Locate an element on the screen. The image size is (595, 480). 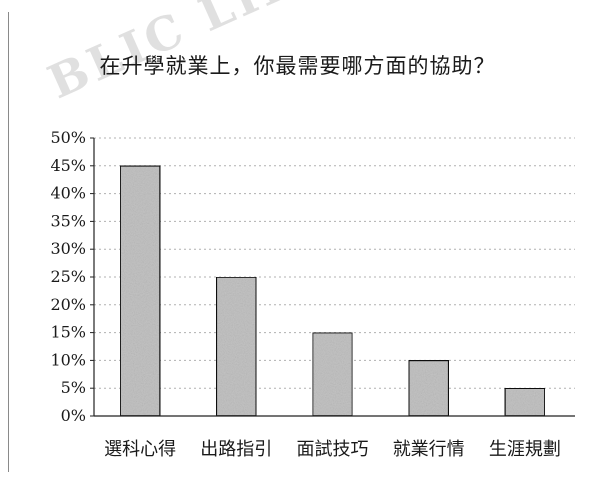
y-tick-label: 20% is located at coordinates (68, 304).